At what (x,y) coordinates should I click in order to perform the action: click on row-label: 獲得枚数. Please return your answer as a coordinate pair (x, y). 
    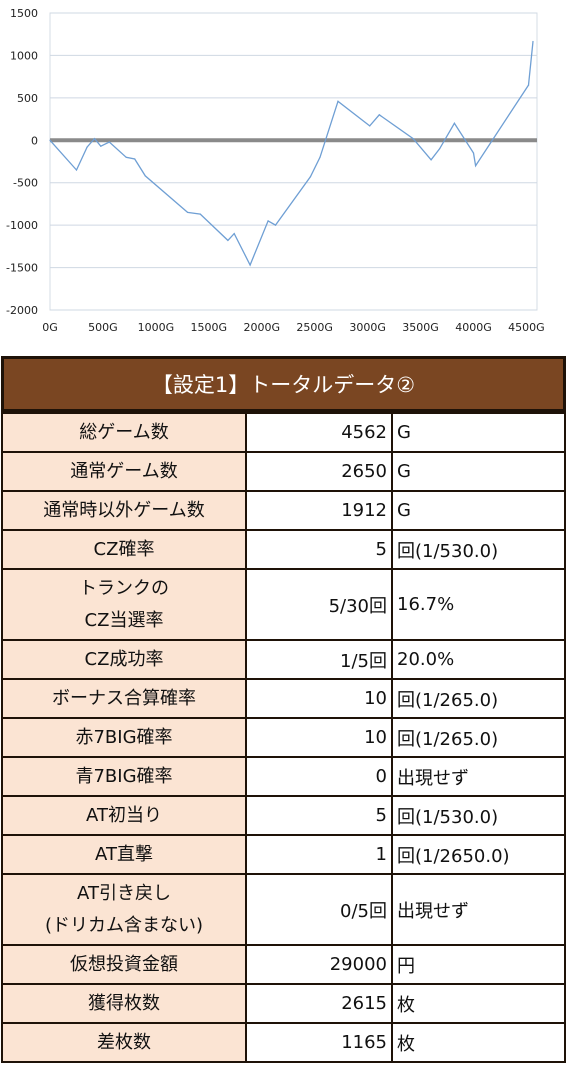
    Looking at the image, I should click on (124, 1003).